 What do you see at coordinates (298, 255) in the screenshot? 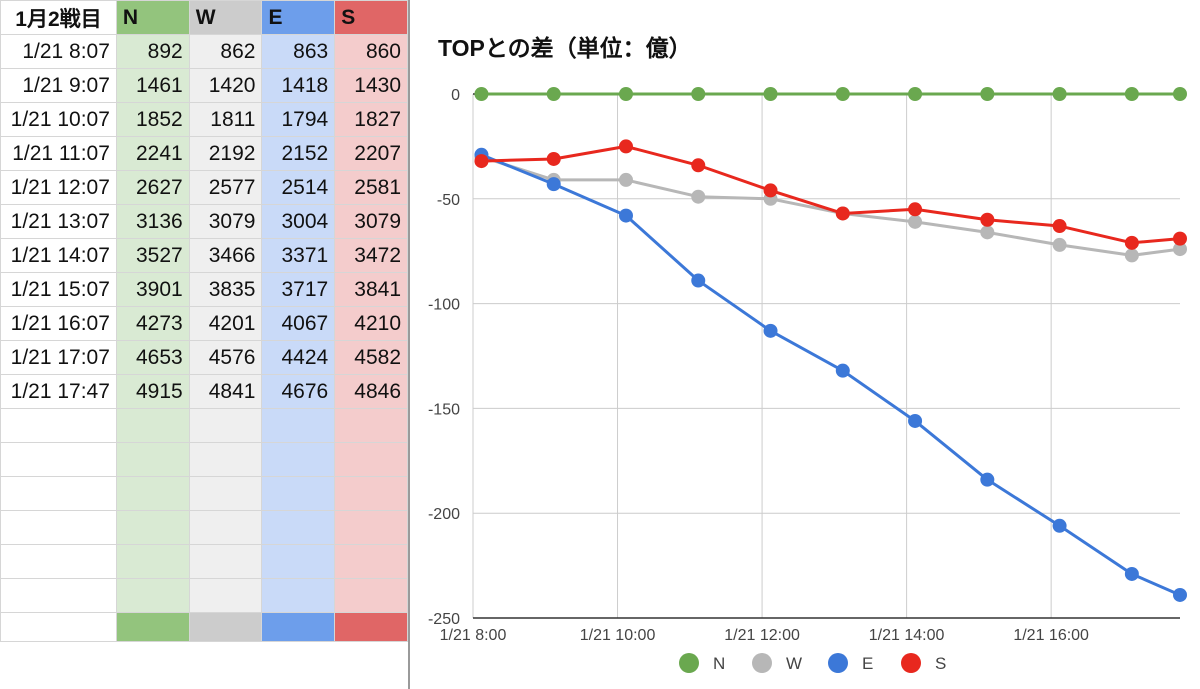
I see `value-cell-e: 3371` at bounding box center [298, 255].